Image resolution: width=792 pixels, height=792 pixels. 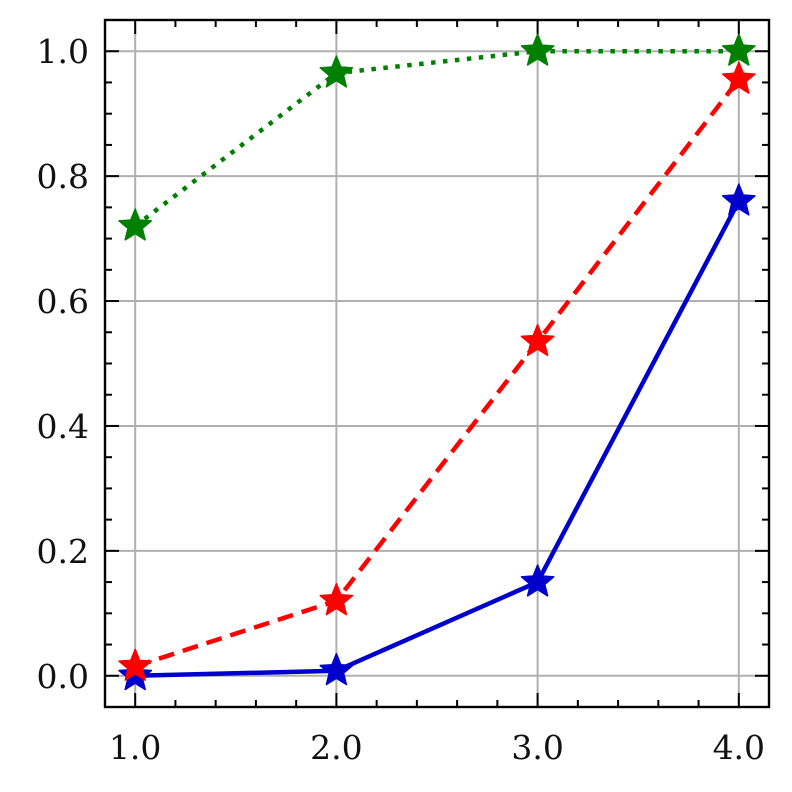 I want to click on x-tick-label: 3.0, so click(x=537, y=747).